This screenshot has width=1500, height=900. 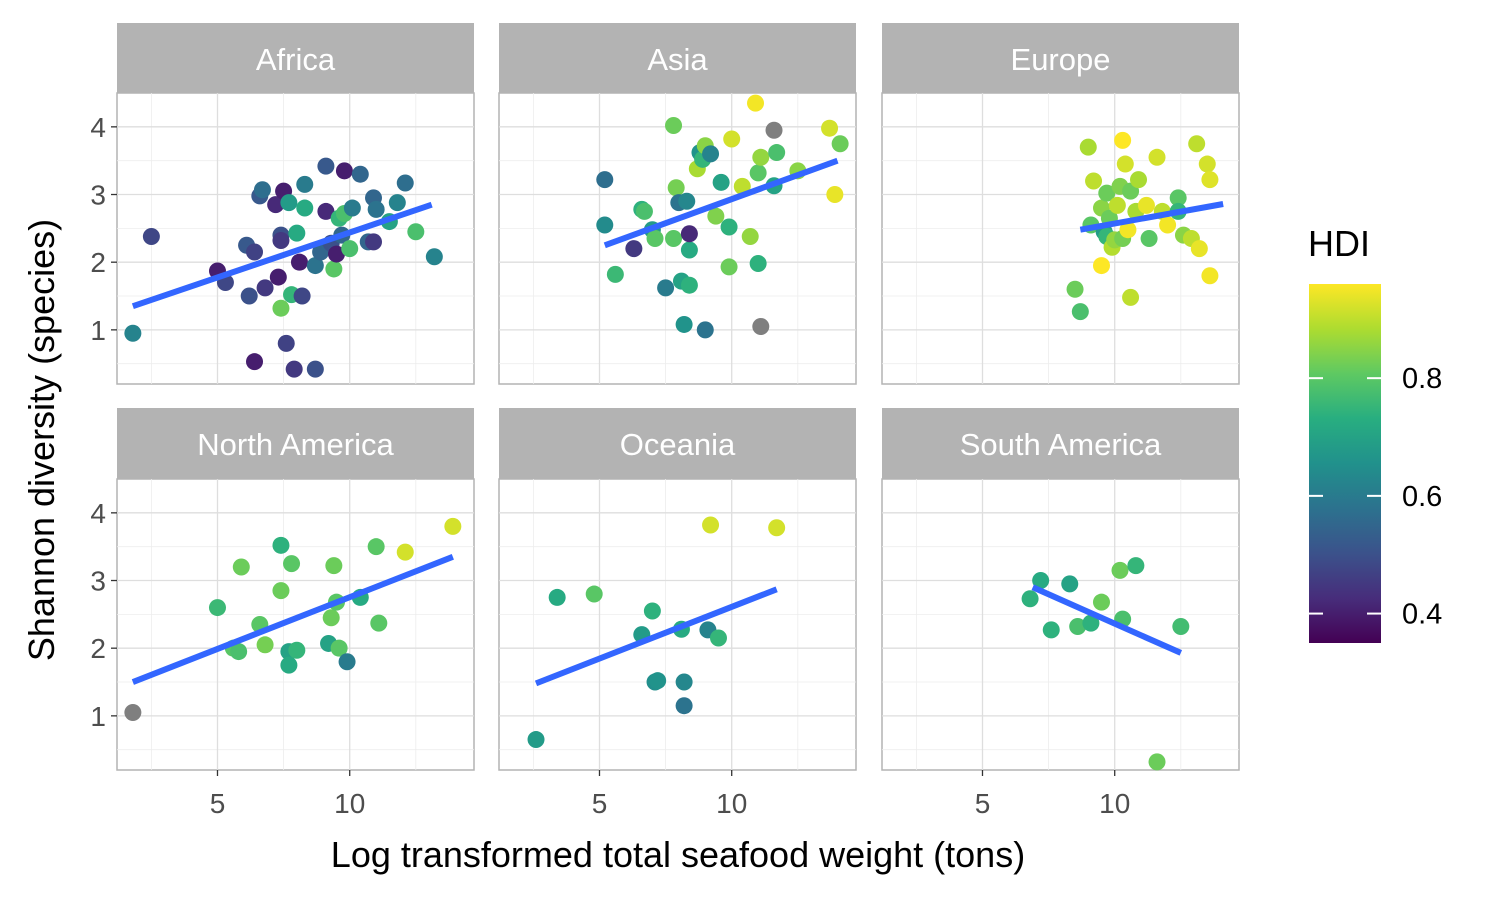 What do you see at coordinates (98, 127) in the screenshot?
I see `y-tick-label: 4` at bounding box center [98, 127].